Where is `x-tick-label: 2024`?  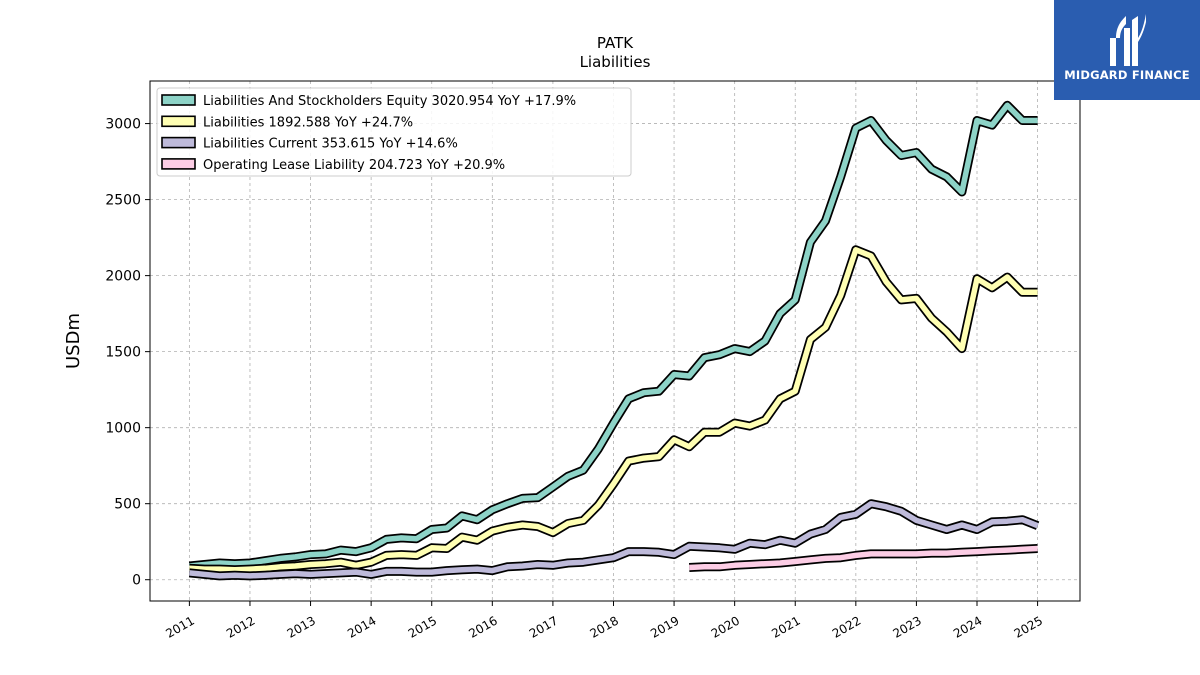 x-tick-label: 2024 is located at coordinates (967, 626).